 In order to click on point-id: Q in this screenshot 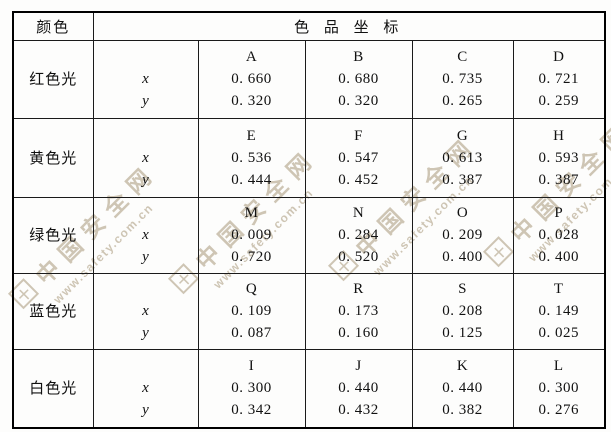, I will do `click(251, 289)`.